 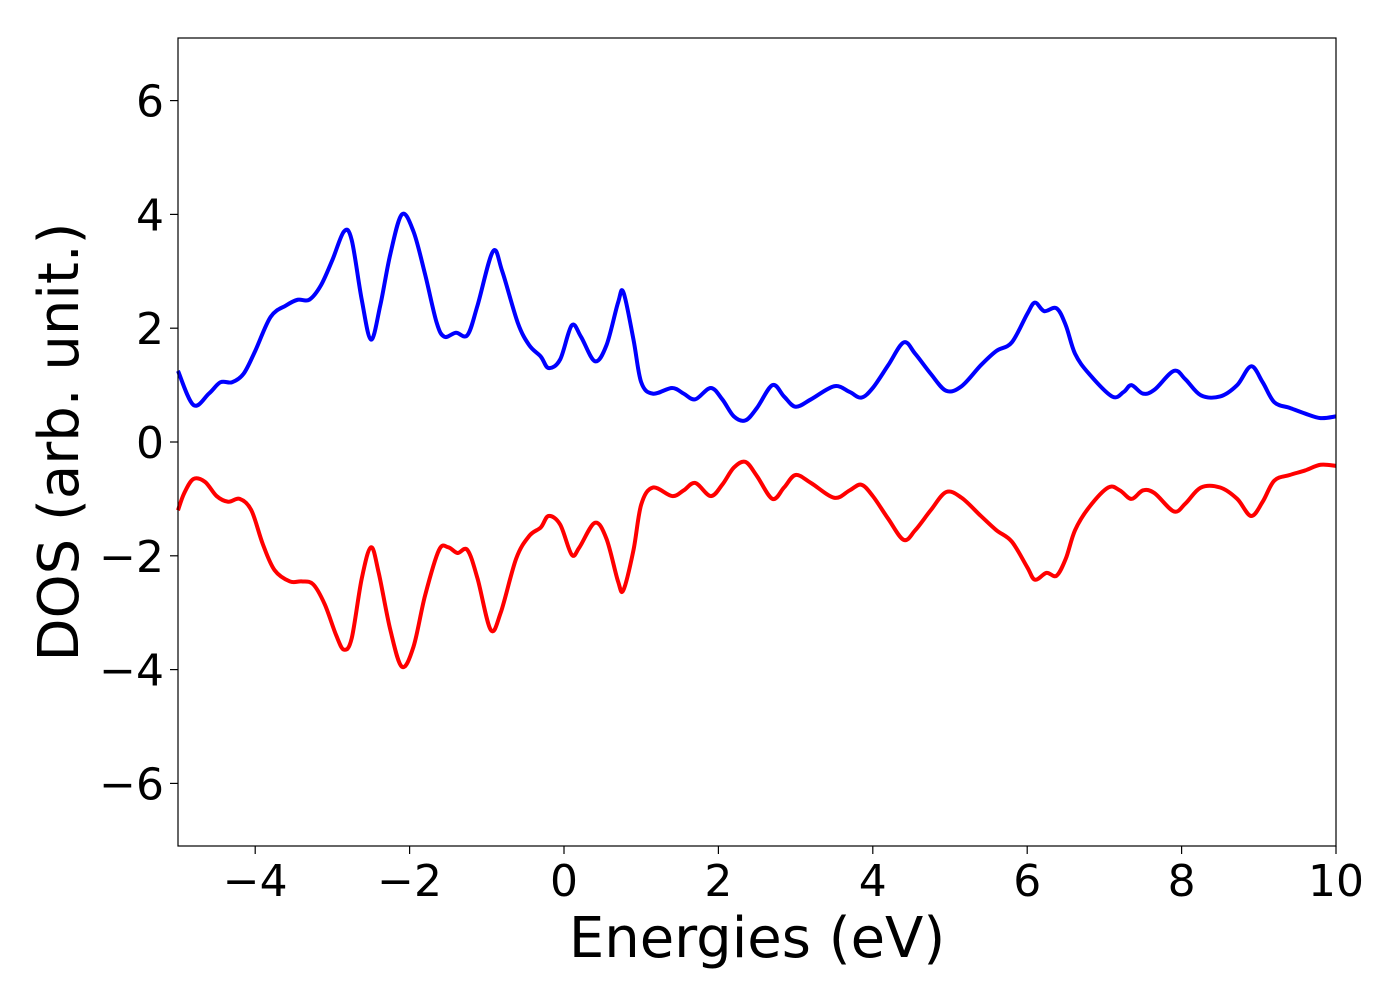 I want to click on x-tick-label: 2, so click(x=718, y=881).